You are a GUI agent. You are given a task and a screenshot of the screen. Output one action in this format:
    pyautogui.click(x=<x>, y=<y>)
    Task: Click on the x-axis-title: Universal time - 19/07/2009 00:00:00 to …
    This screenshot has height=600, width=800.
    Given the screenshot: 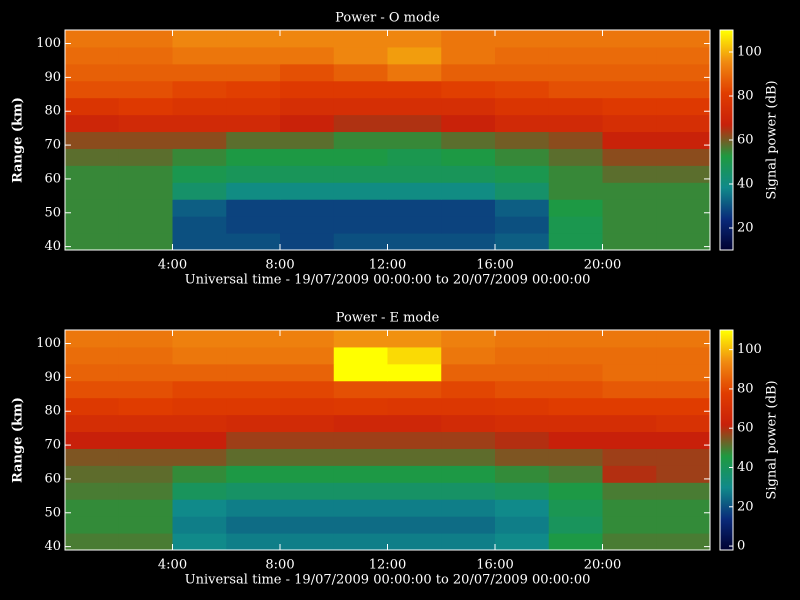 What is the action you would take?
    pyautogui.click(x=388, y=580)
    